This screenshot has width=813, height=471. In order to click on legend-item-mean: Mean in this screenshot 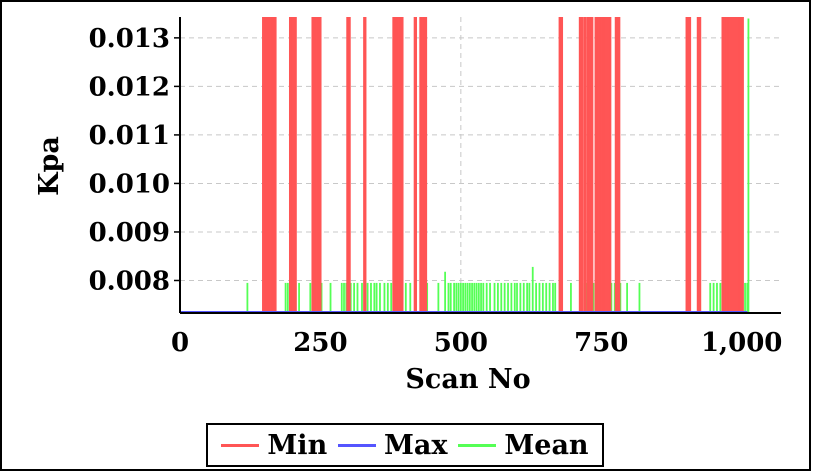, I will do `click(523, 445)`.